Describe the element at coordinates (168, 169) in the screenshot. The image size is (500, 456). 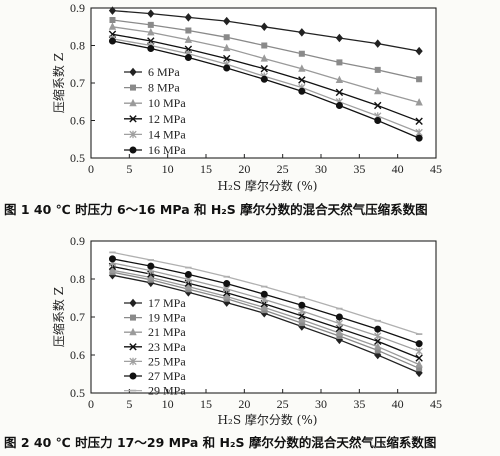
I see `chart-1-x-tick-label: 10` at that location.